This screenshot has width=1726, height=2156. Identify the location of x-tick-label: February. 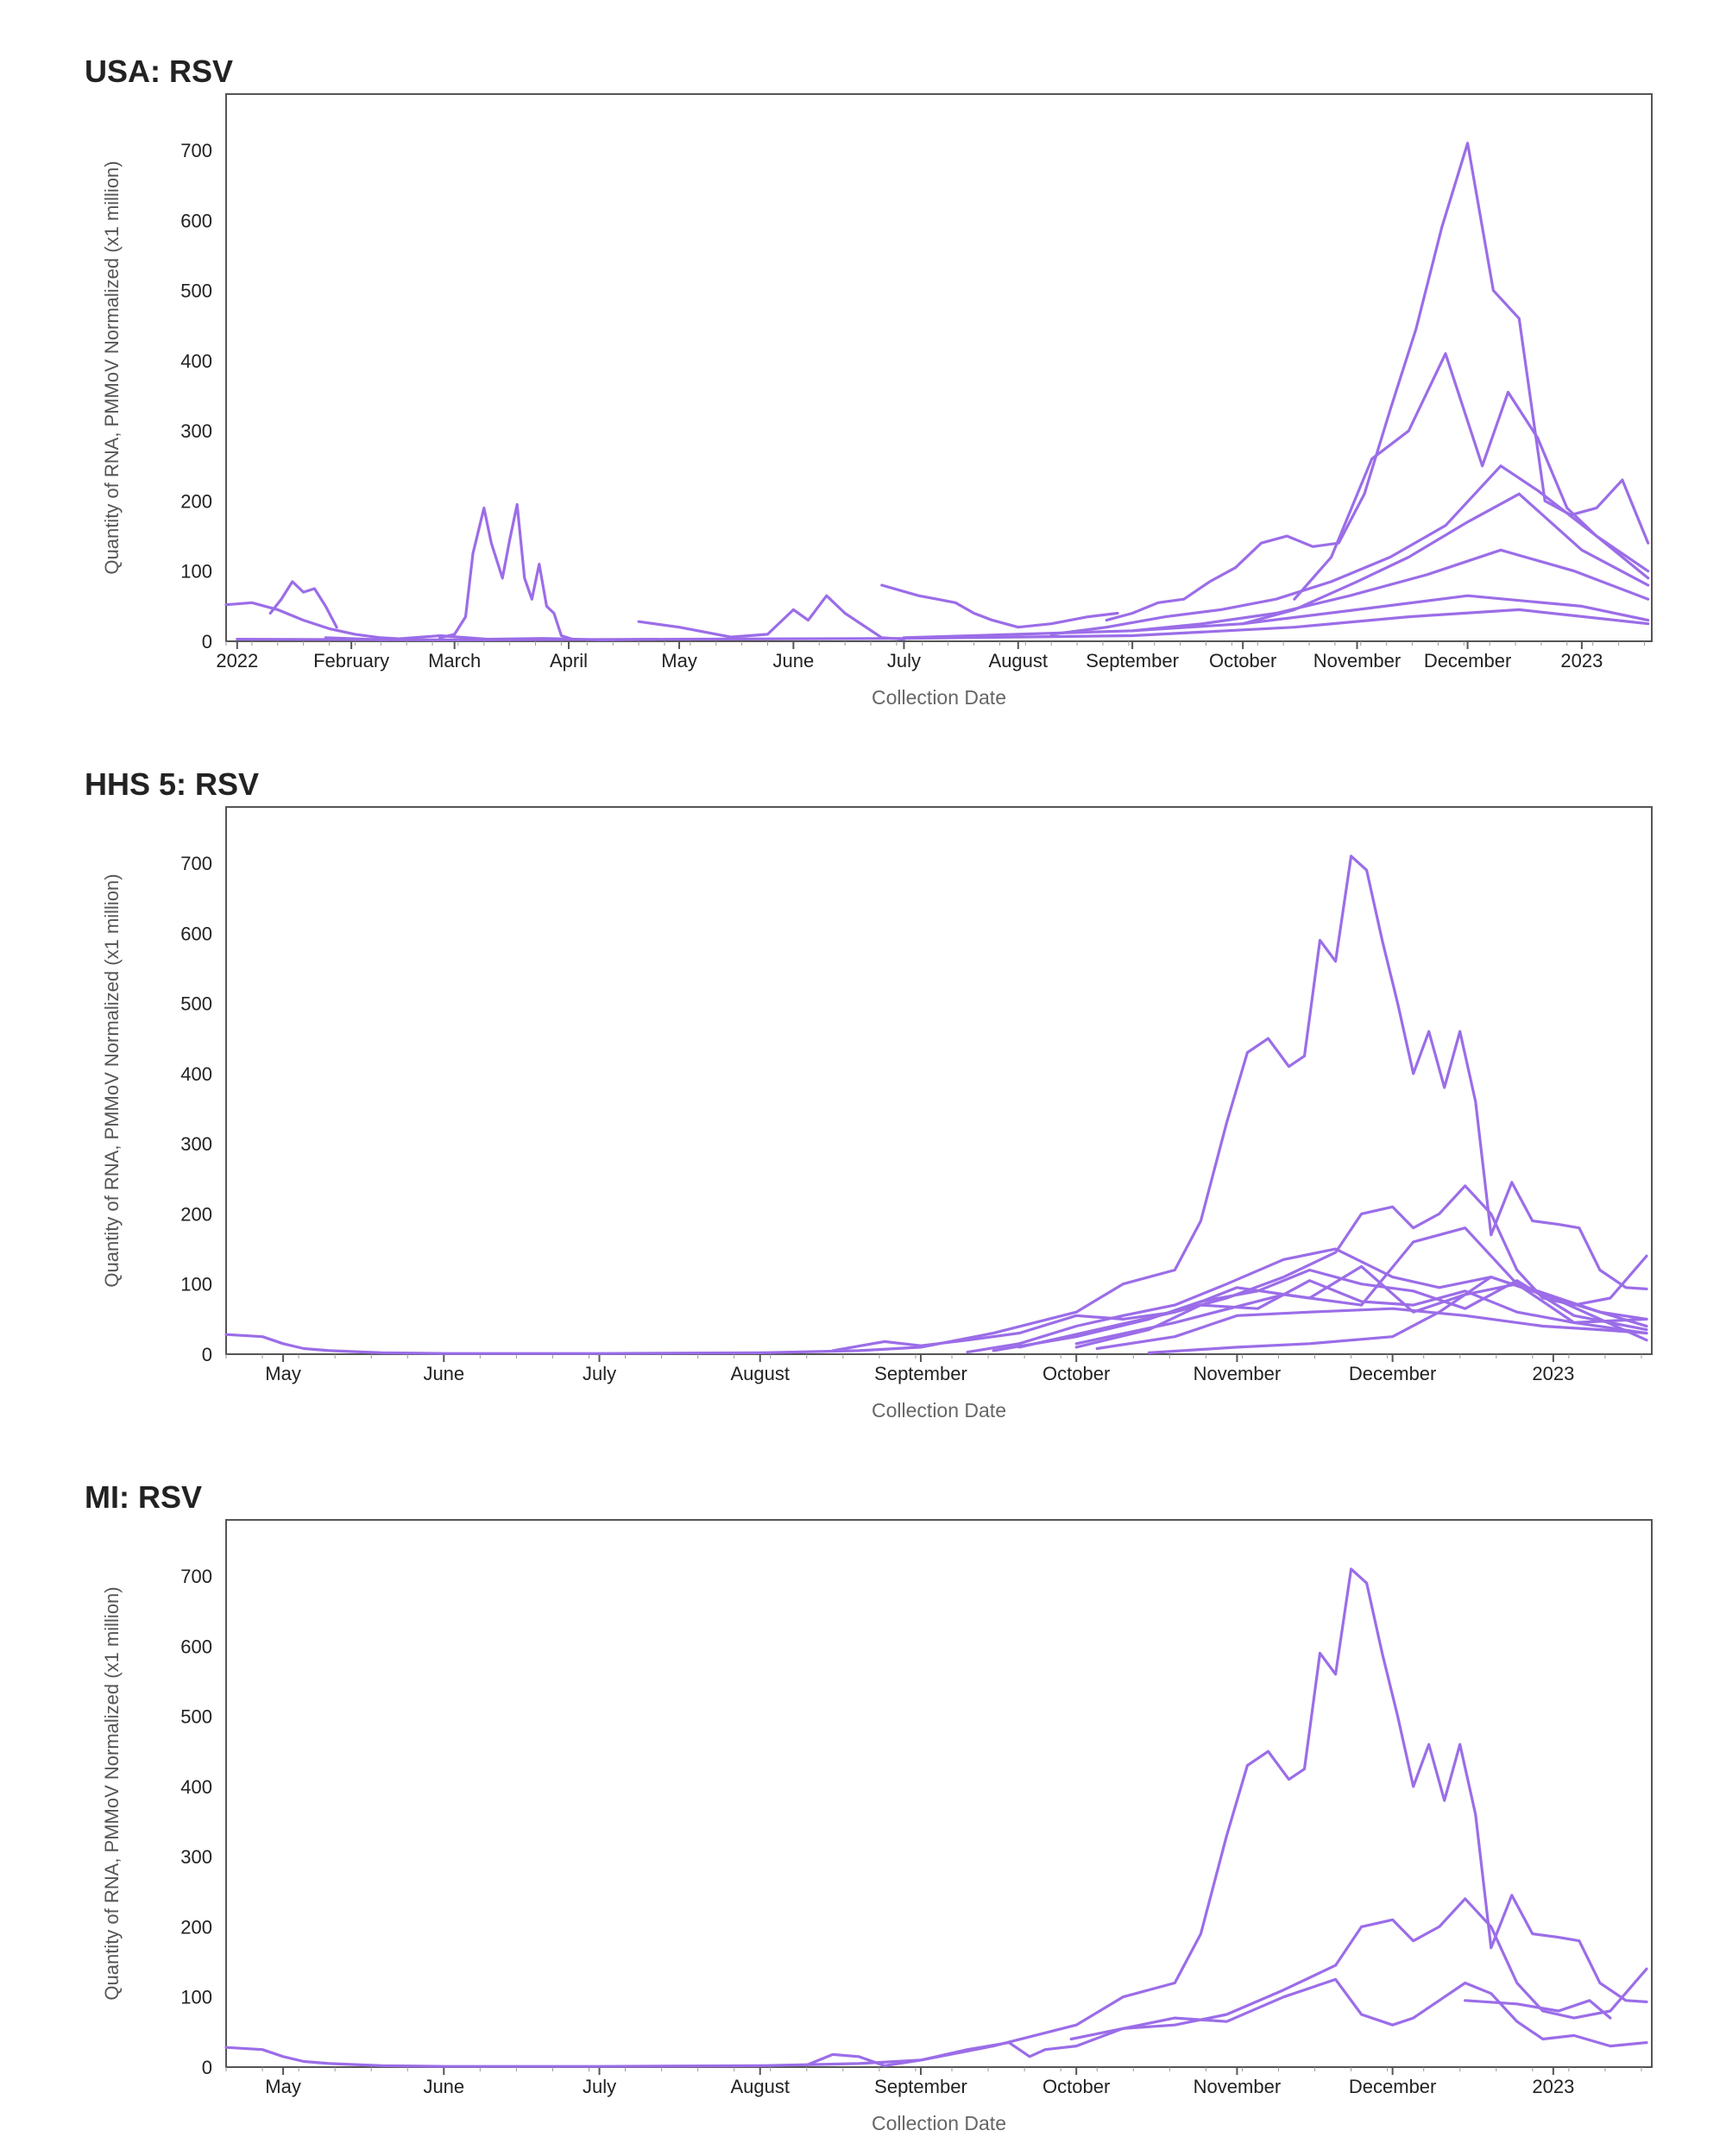
(351, 661).